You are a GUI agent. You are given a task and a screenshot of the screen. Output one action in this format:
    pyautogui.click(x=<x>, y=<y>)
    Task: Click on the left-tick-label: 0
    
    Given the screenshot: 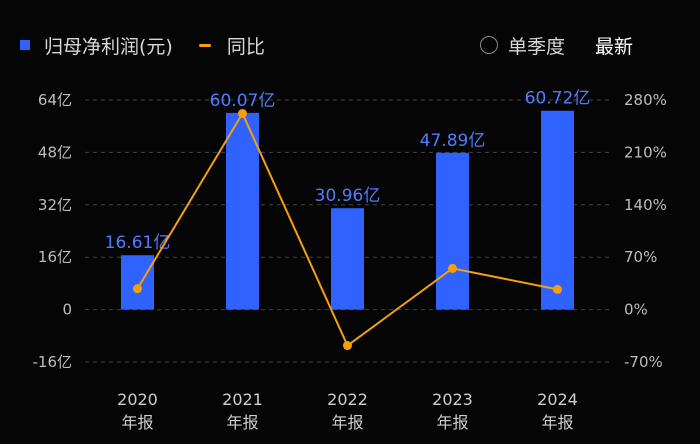 What is the action you would take?
    pyautogui.click(x=67, y=310)
    